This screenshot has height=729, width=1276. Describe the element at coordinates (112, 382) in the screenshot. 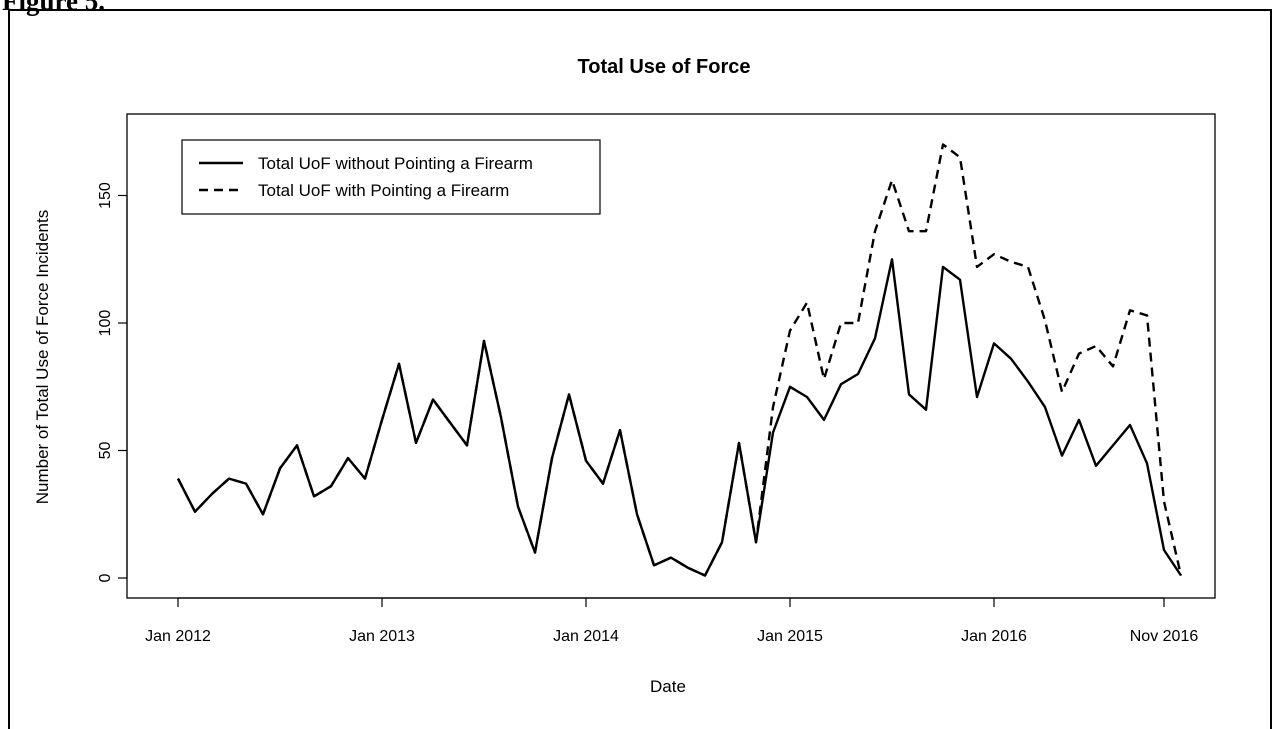

I see `y-axis: 0 50 100 150` at that location.